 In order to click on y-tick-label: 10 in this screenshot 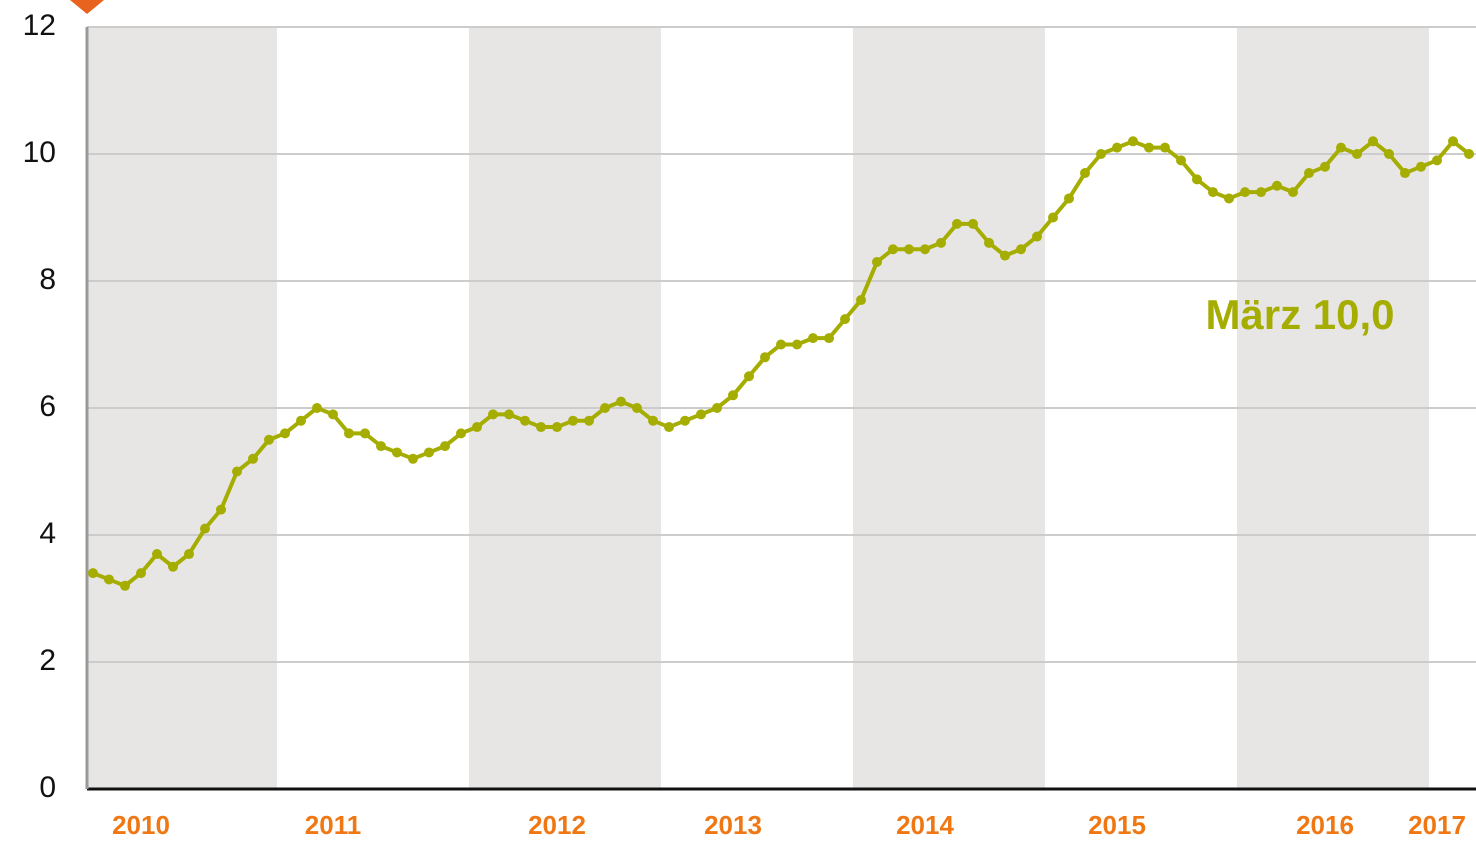, I will do `click(39, 152)`.